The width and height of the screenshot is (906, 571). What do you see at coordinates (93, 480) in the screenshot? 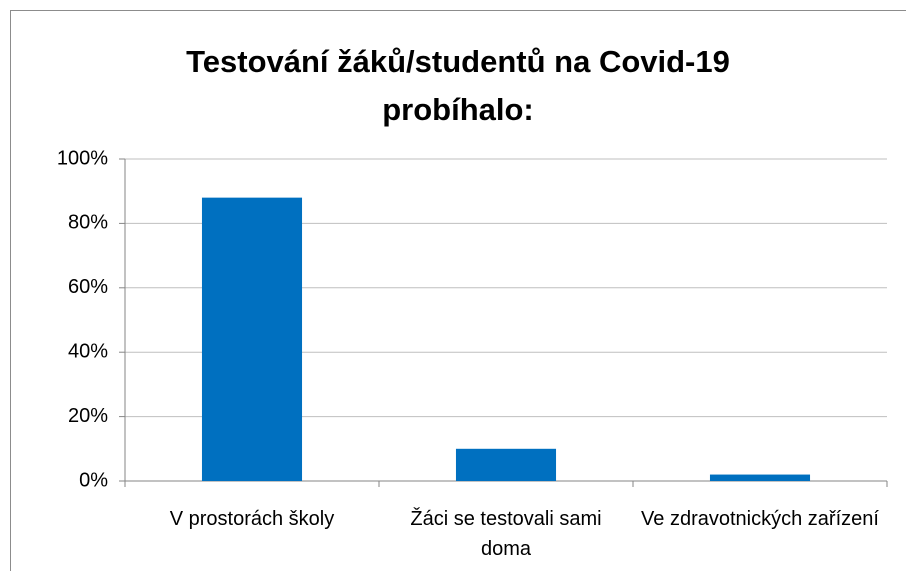
I see `y-tick-label: 0%` at bounding box center [93, 480].